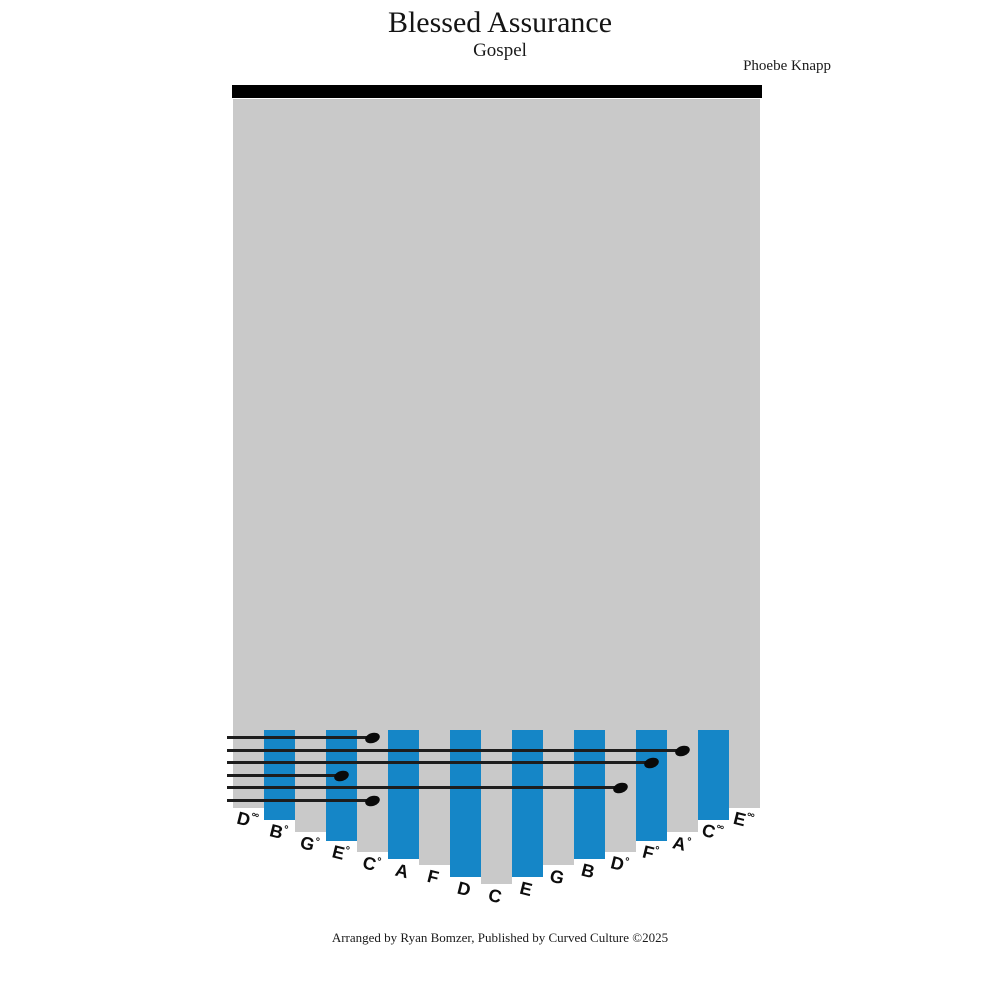 The width and height of the screenshot is (1000, 1000). What do you see at coordinates (500, 22) in the screenshot?
I see `song-title: Blessed Assurance` at bounding box center [500, 22].